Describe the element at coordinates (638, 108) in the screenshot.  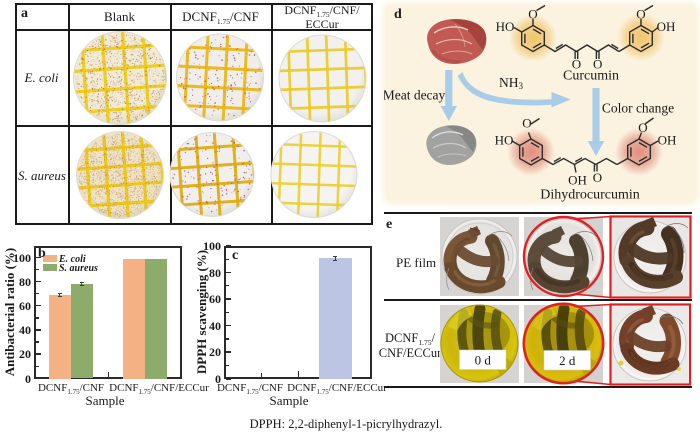
I see `svg-text: Color change` at that location.